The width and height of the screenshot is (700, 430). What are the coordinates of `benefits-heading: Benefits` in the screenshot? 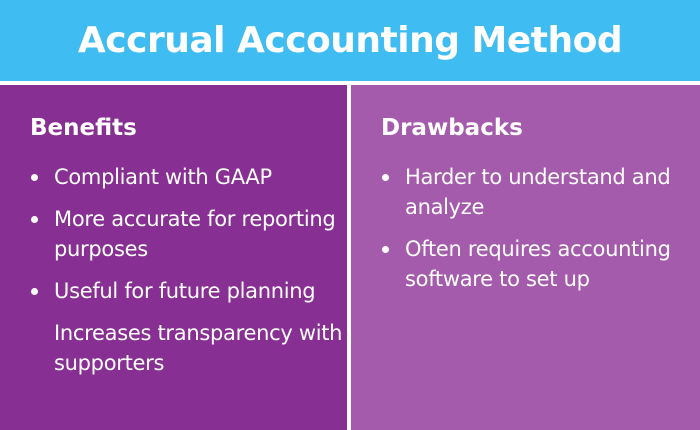 It's located at (83, 128).